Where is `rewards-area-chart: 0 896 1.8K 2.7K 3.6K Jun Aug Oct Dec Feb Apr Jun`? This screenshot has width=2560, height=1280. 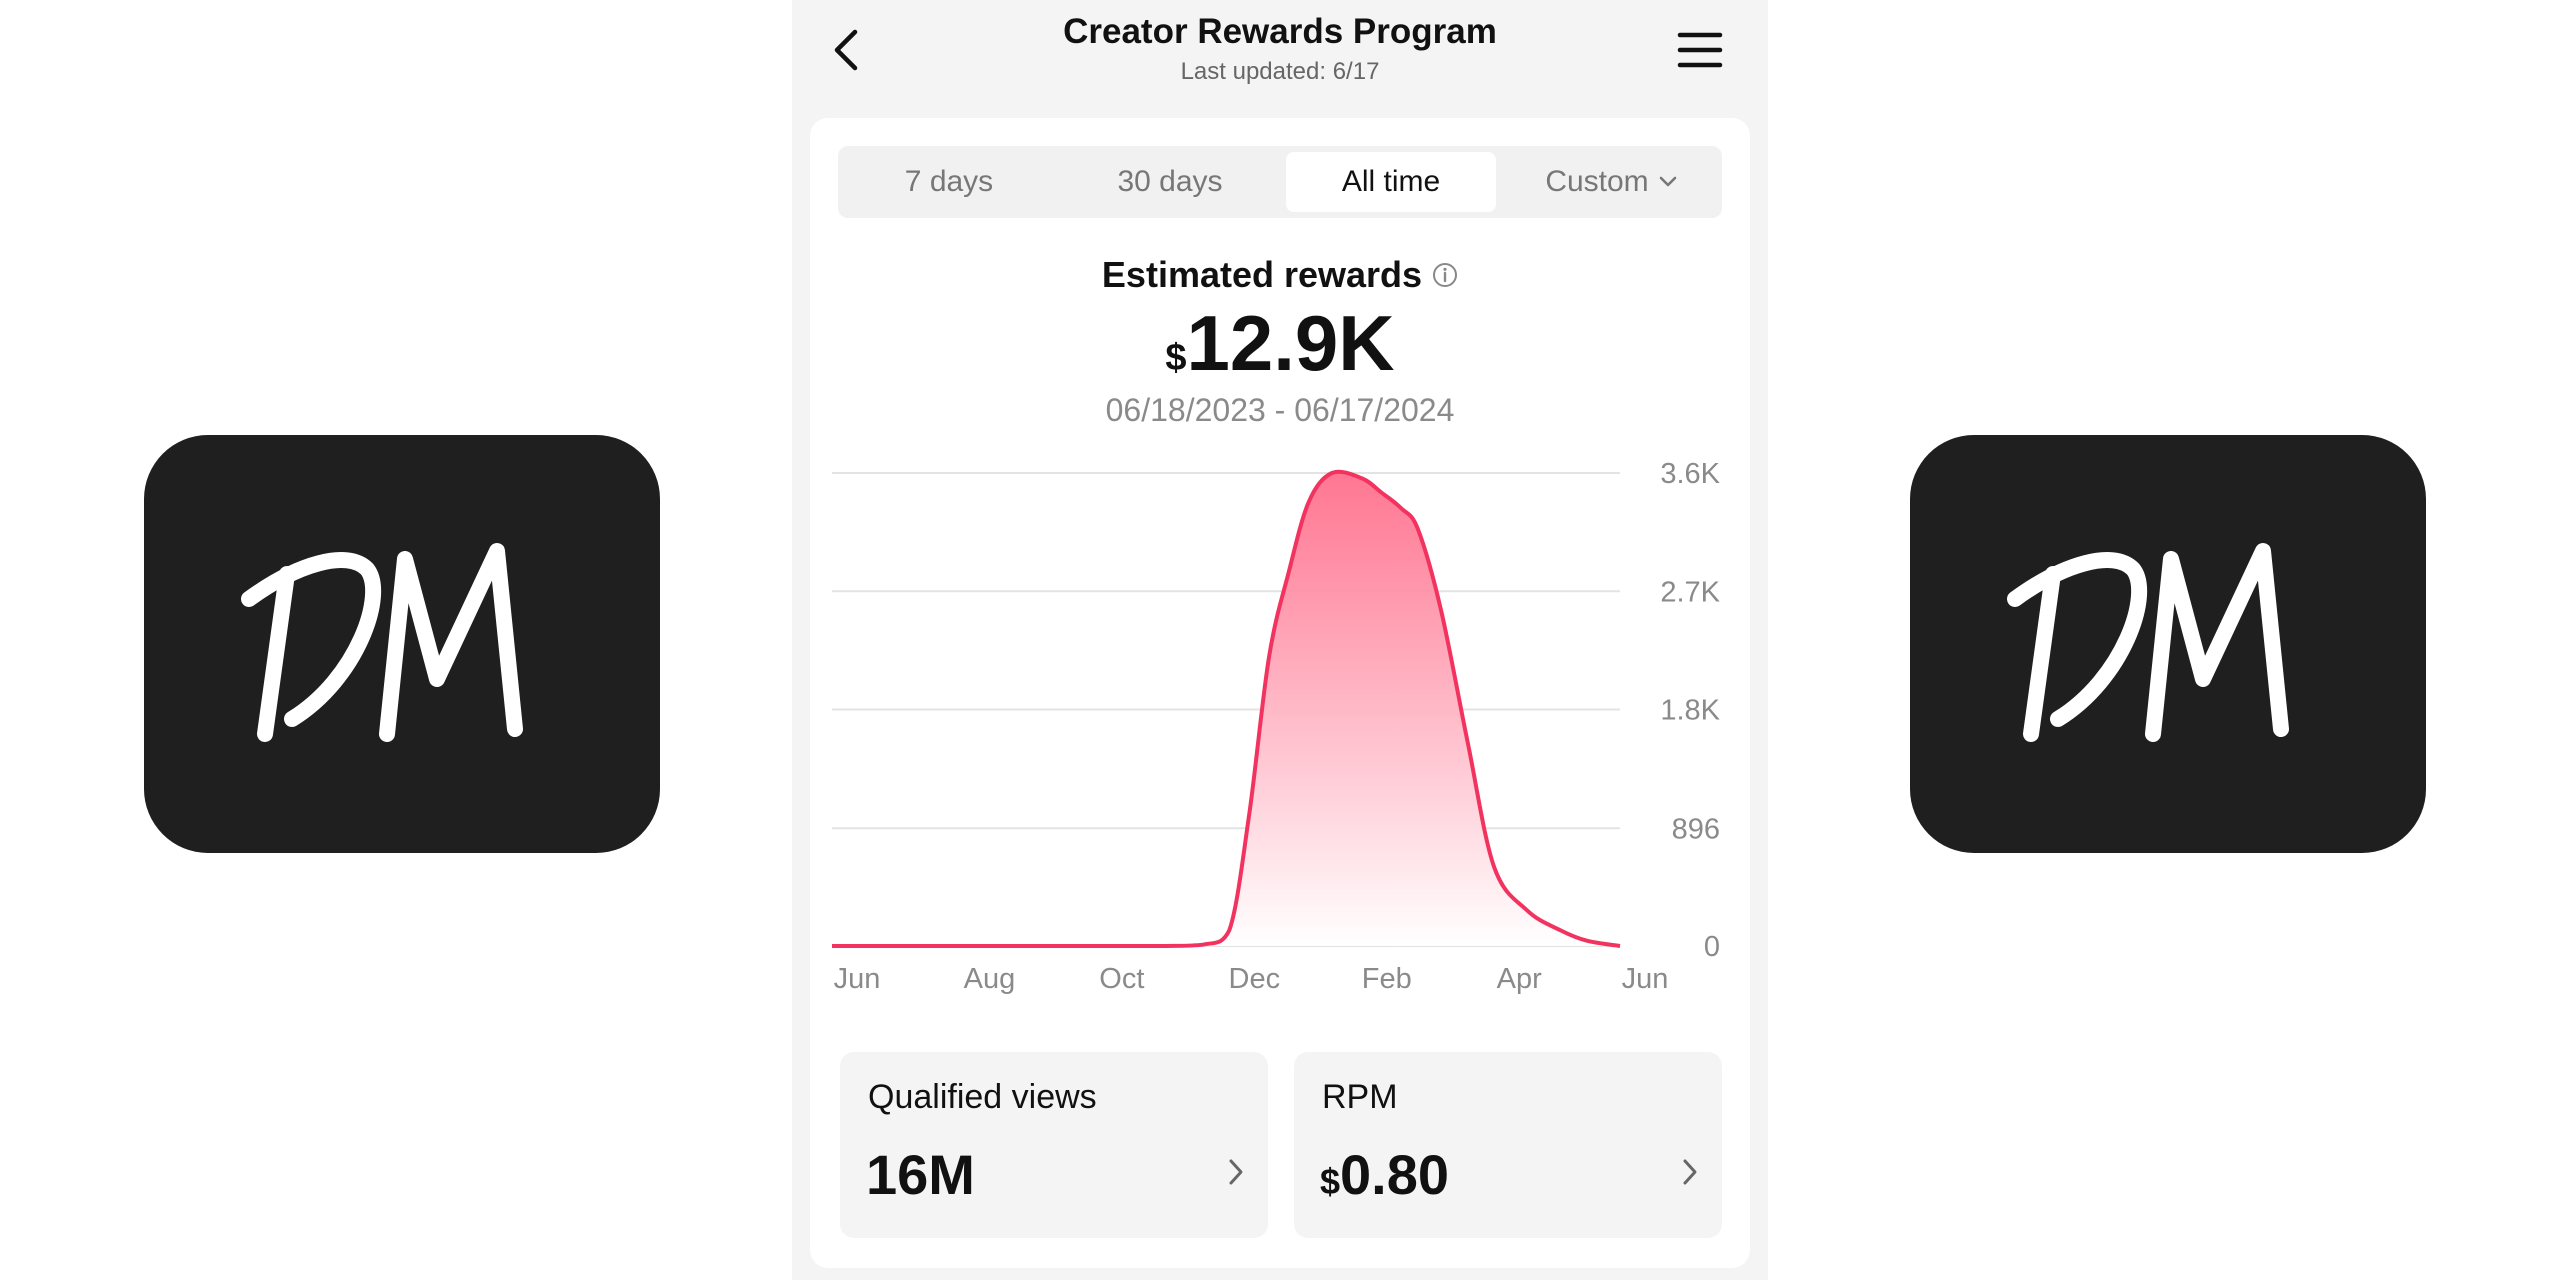 rewards-area-chart: 0 896 1.8K 2.7K 3.6K Jun Aug Oct Dec Feb Apr Jun is located at coordinates (1276, 726).